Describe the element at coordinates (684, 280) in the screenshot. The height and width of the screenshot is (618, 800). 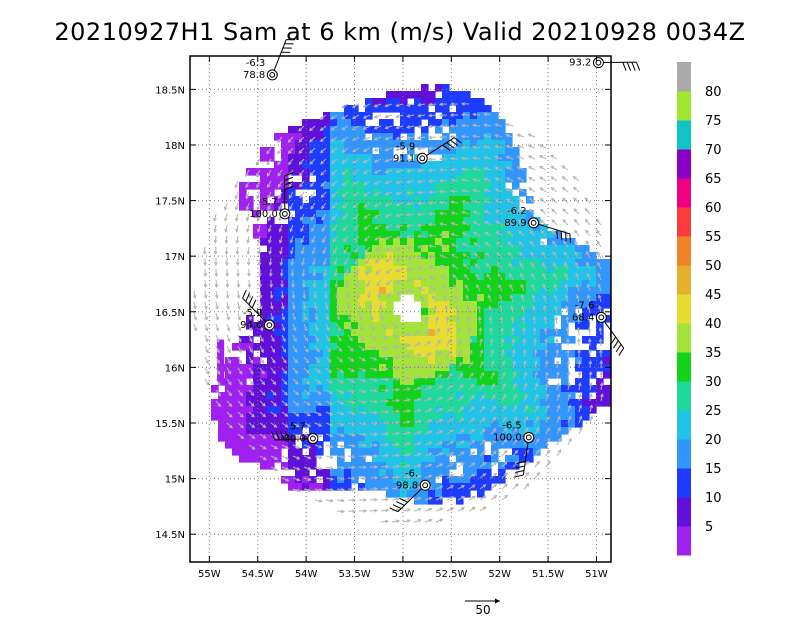
I see `colorbar-swatch` at that location.